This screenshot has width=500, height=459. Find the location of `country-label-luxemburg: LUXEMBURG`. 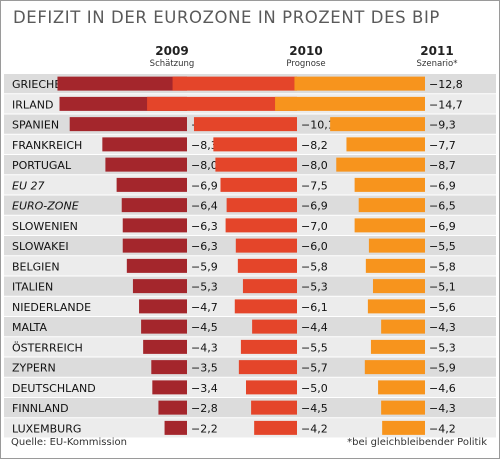

country-label-luxemburg: LUXEMBURG is located at coordinates (46, 428).